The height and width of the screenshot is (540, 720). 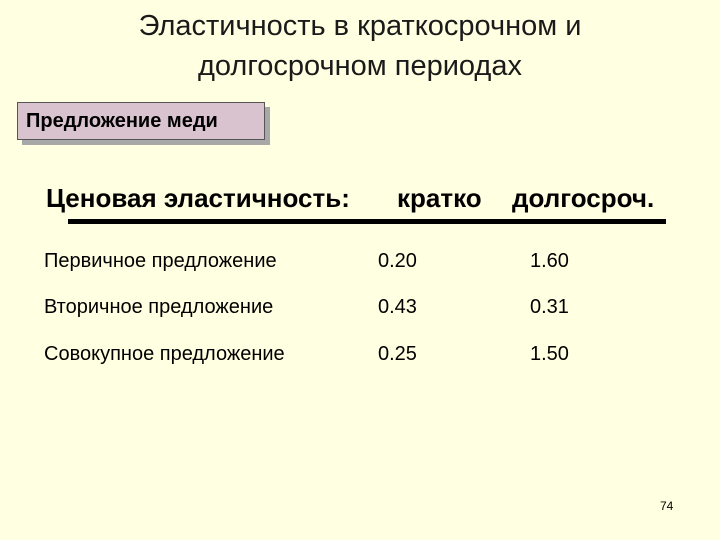 What do you see at coordinates (367, 221) in the screenshot?
I see `header-divider` at bounding box center [367, 221].